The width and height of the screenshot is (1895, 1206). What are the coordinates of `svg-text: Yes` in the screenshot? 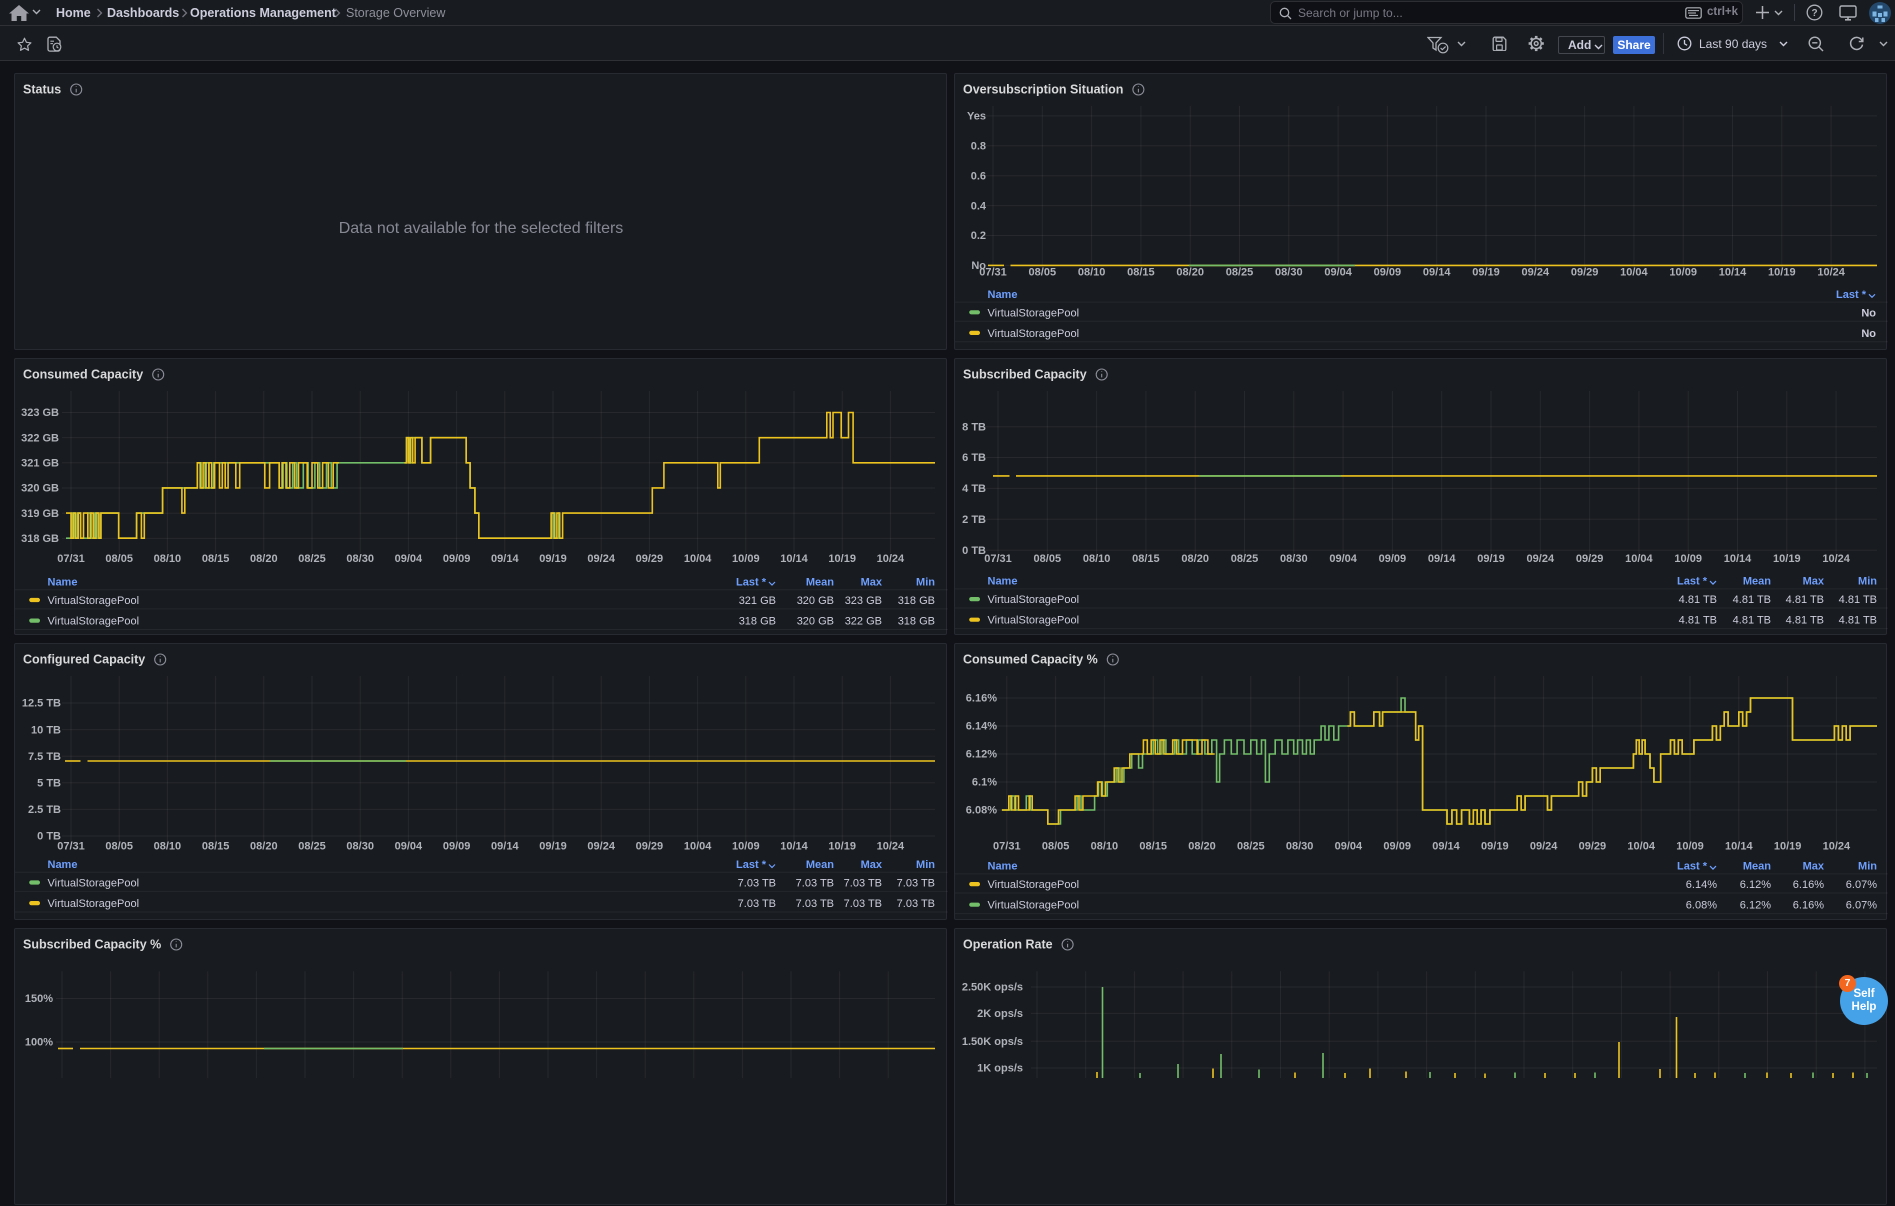 It's located at (976, 117).